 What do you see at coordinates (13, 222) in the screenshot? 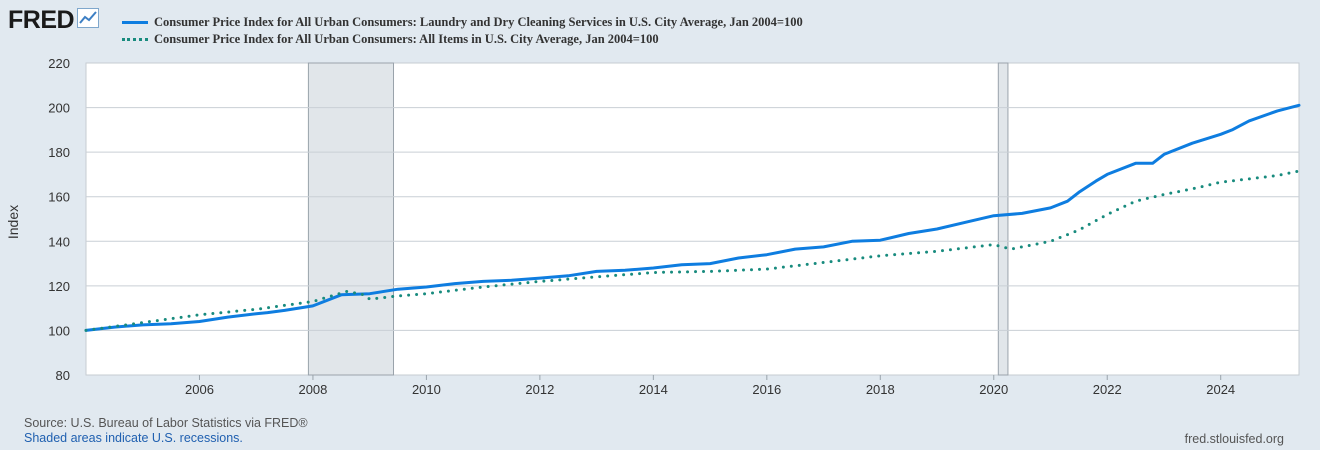
I see `y-axis-title: Index` at bounding box center [13, 222].